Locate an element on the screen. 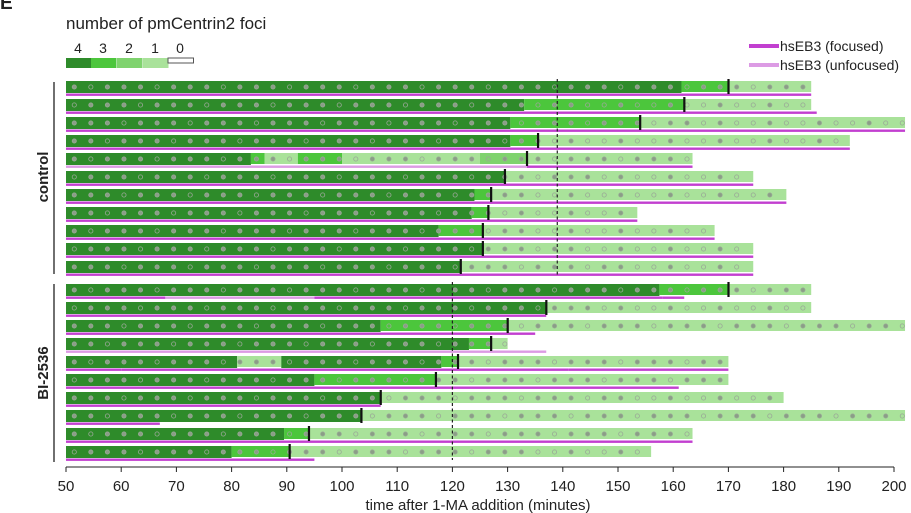 This screenshot has width=911, height=513. x-tick-label: 190 is located at coordinates (838, 486).